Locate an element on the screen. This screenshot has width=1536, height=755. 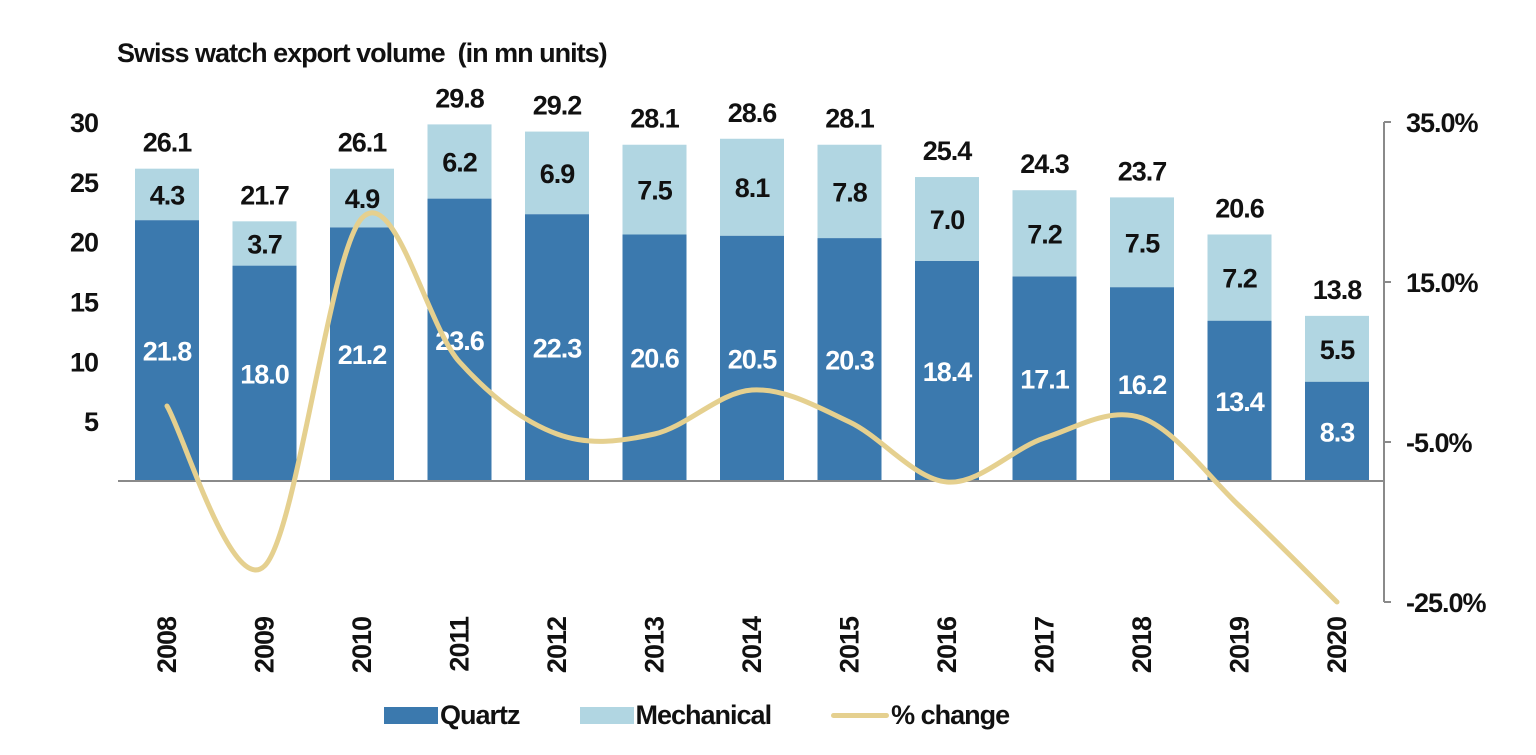
y-right-tick-label: 15.0% is located at coordinates (1442, 283).